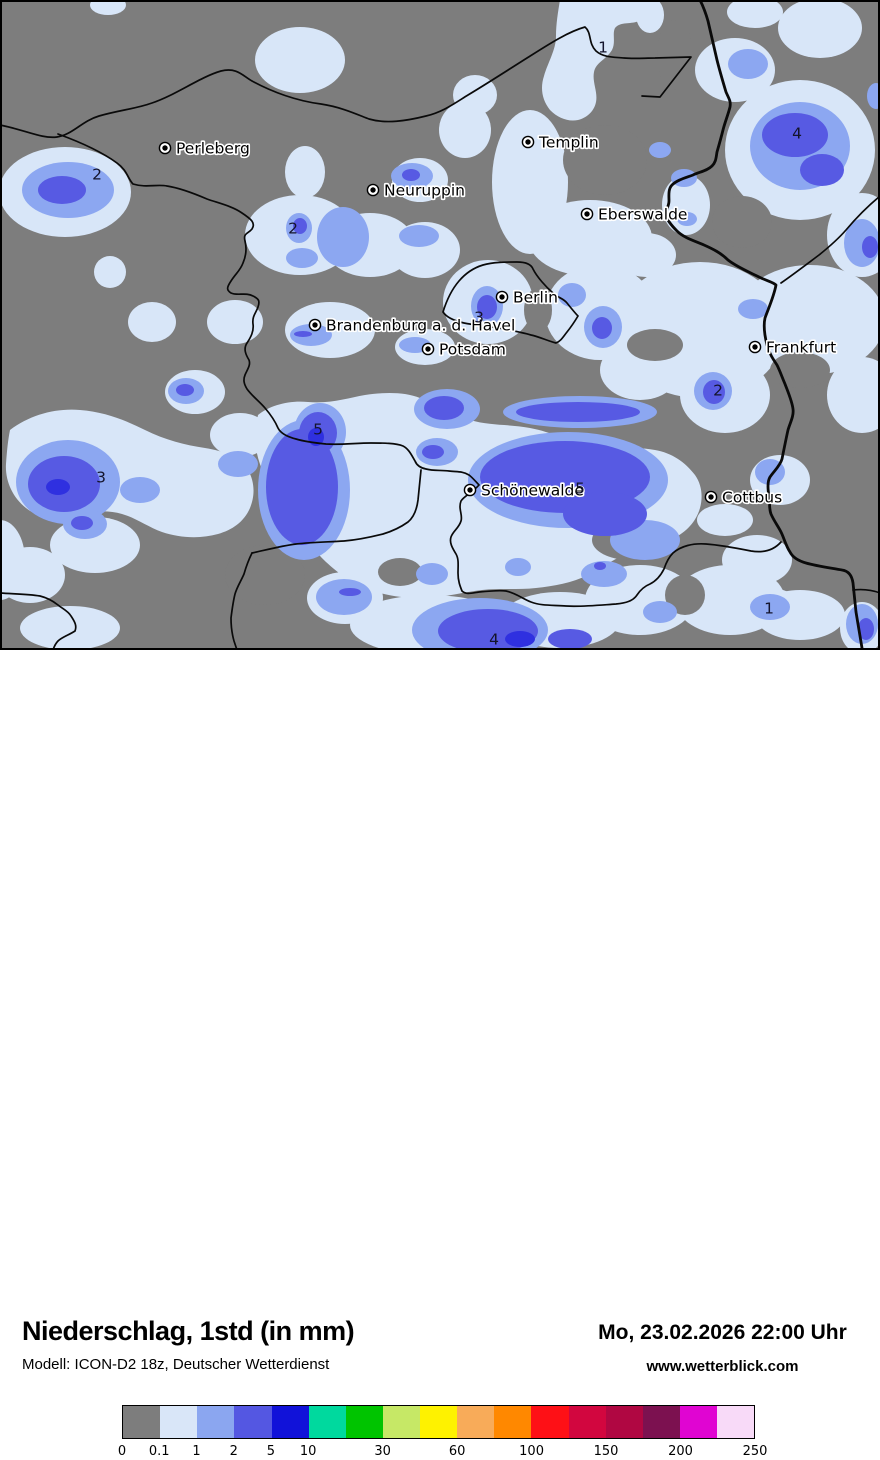 The width and height of the screenshot is (880, 1460). What do you see at coordinates (424, 191) in the screenshot?
I see `city-label: Neuruppin` at bounding box center [424, 191].